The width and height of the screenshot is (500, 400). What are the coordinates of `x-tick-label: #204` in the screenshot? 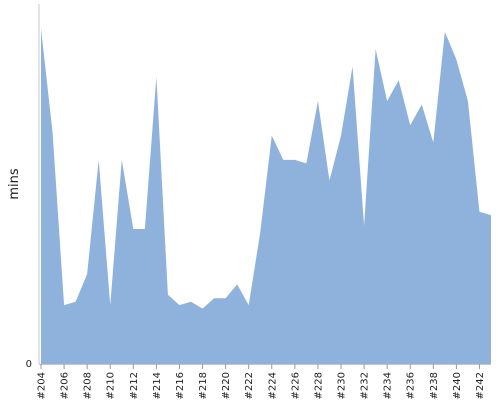 It's located at (42, 385).